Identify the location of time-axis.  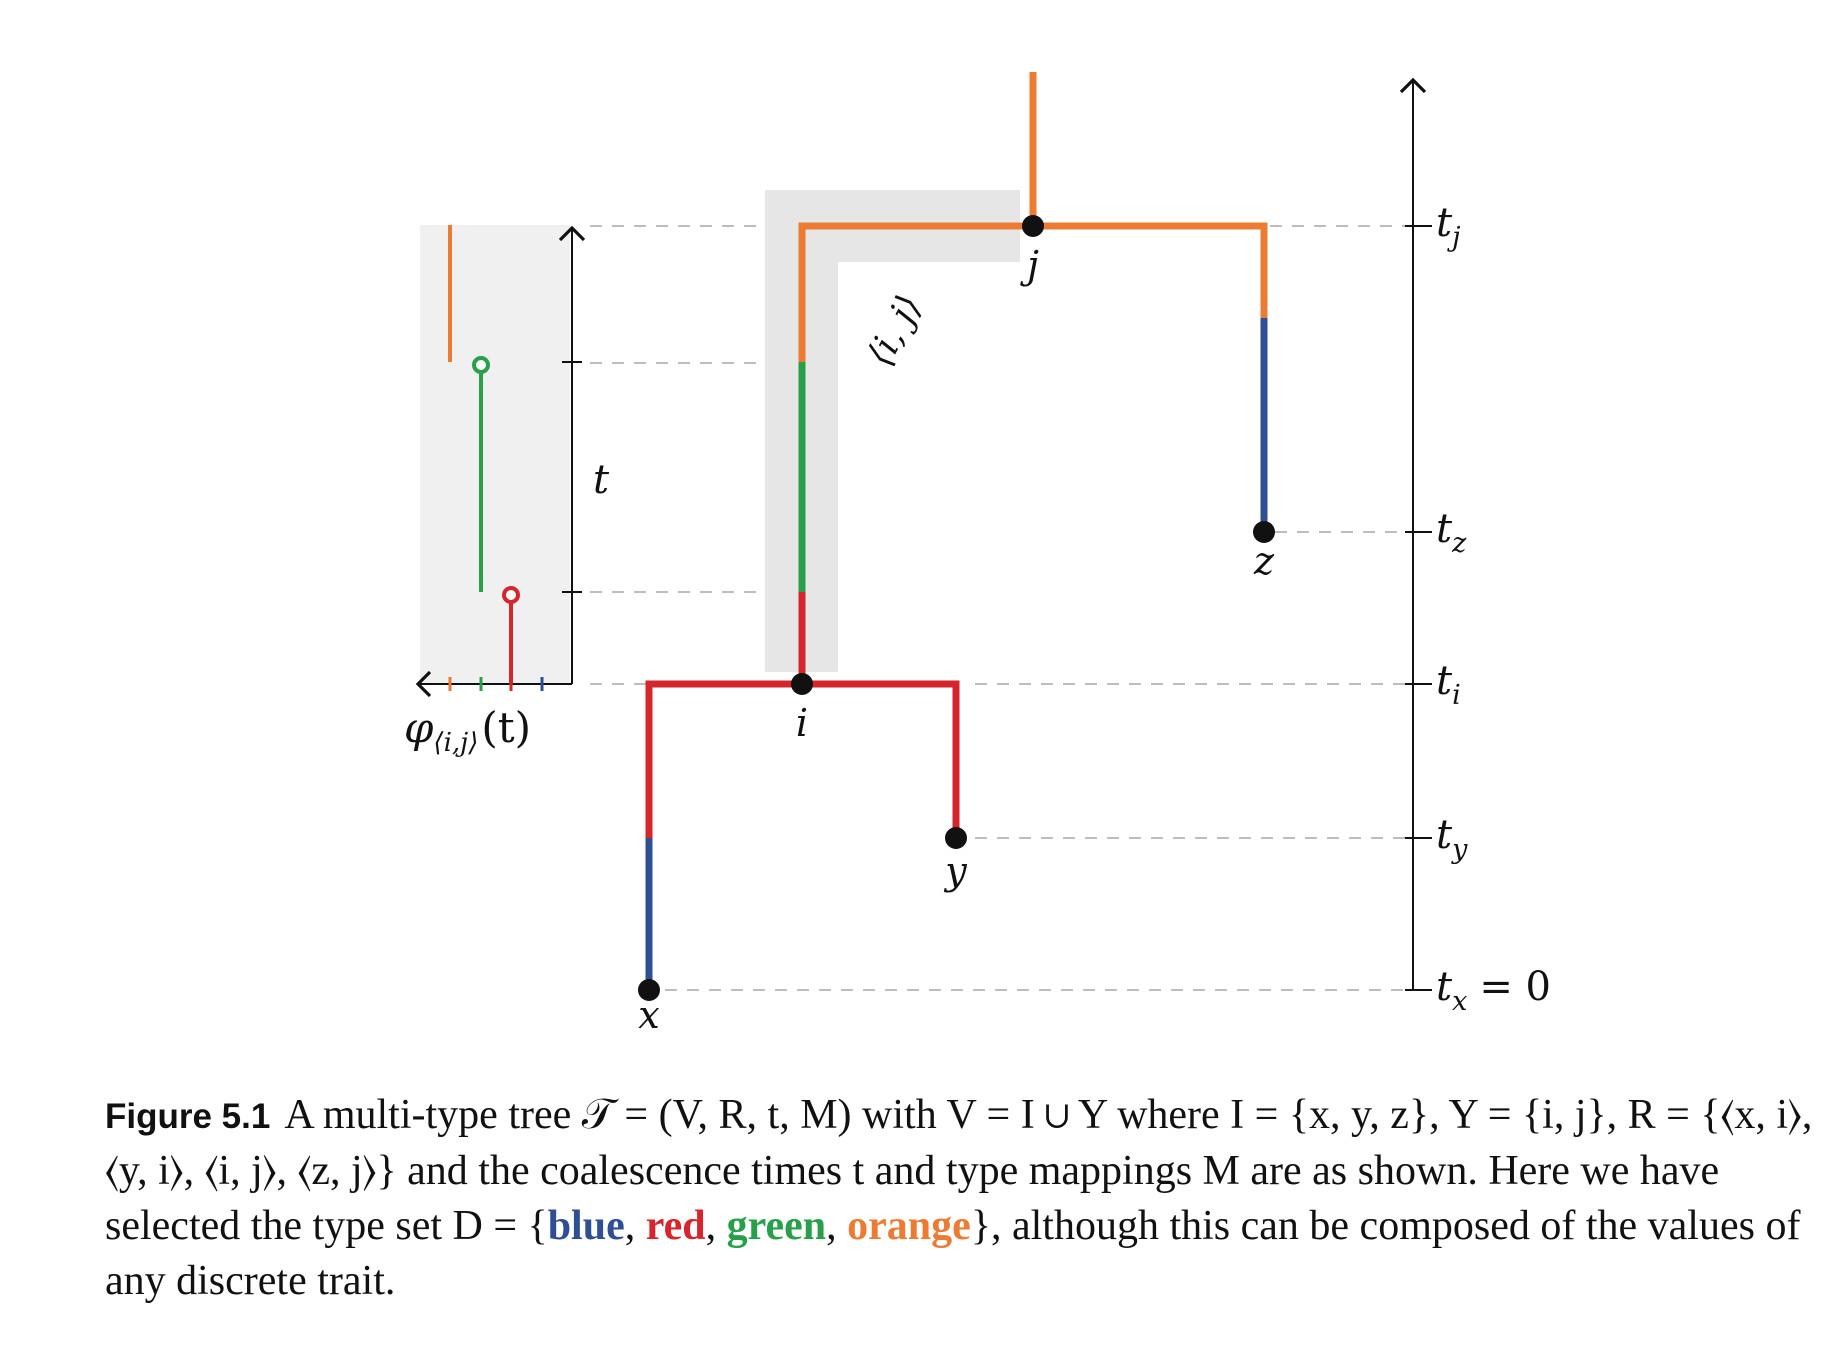
(1415, 534).